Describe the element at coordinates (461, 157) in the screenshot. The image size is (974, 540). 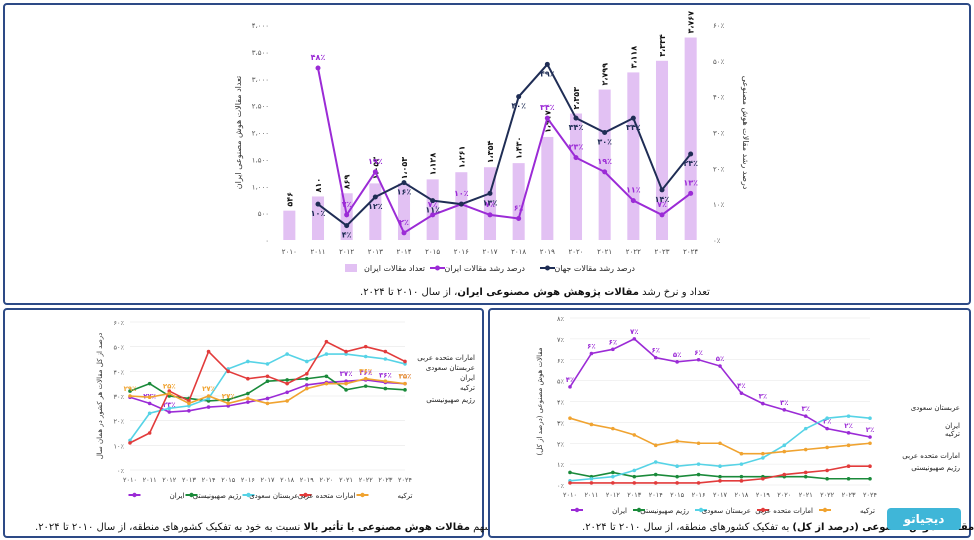
I see `bar-value-label: ۱،۲۶۱` at that location.